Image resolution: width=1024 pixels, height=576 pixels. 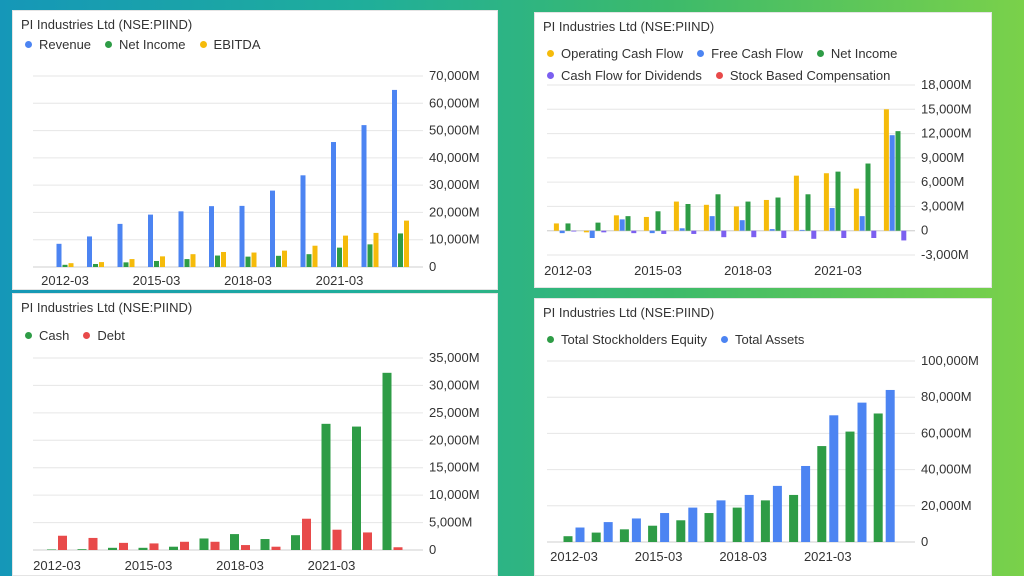 I want to click on legend-item-stock-based-compensation: Stock Based Compensation, so click(x=802, y=75).